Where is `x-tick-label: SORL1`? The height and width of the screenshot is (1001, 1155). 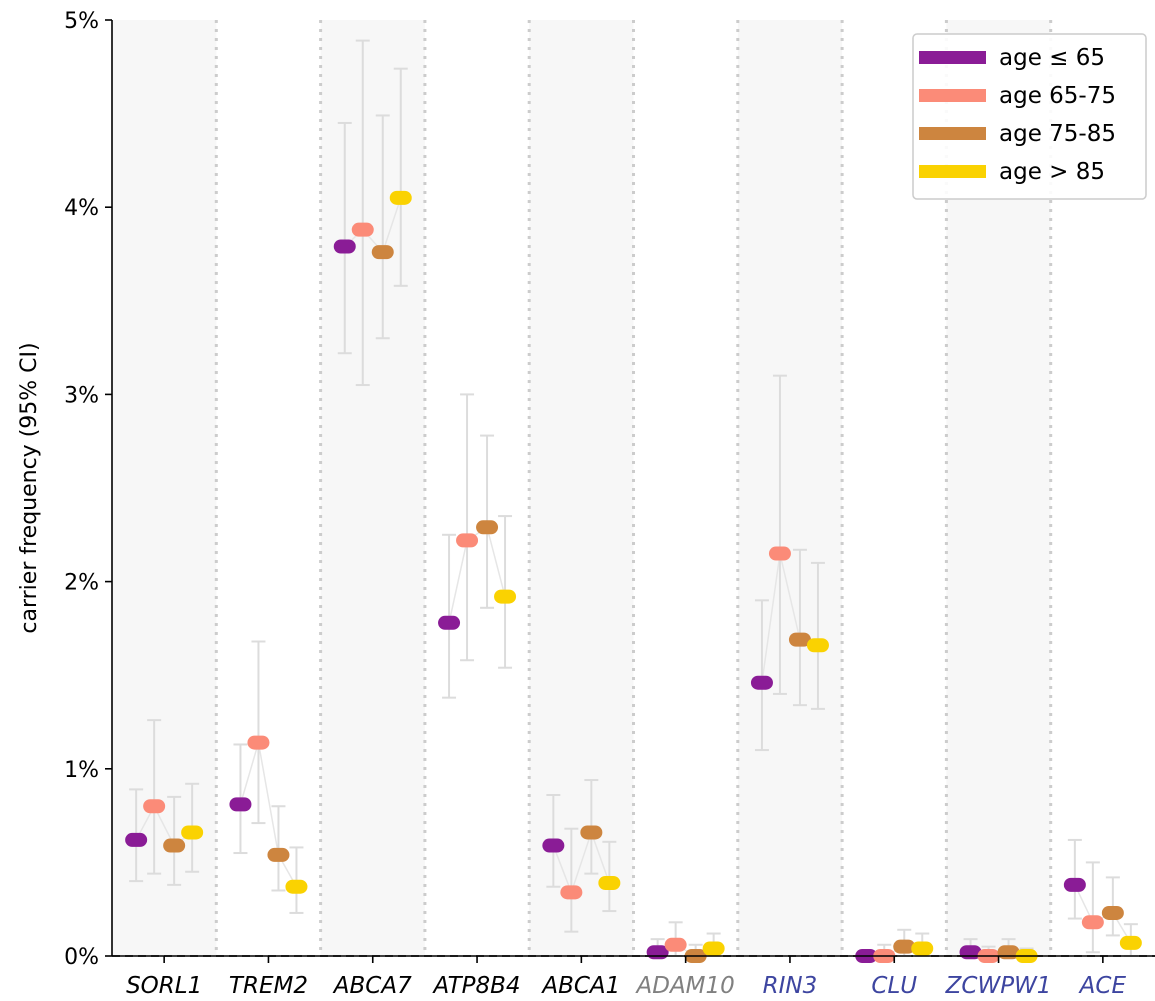 x-tick-label: SORL1 is located at coordinates (164, 986).